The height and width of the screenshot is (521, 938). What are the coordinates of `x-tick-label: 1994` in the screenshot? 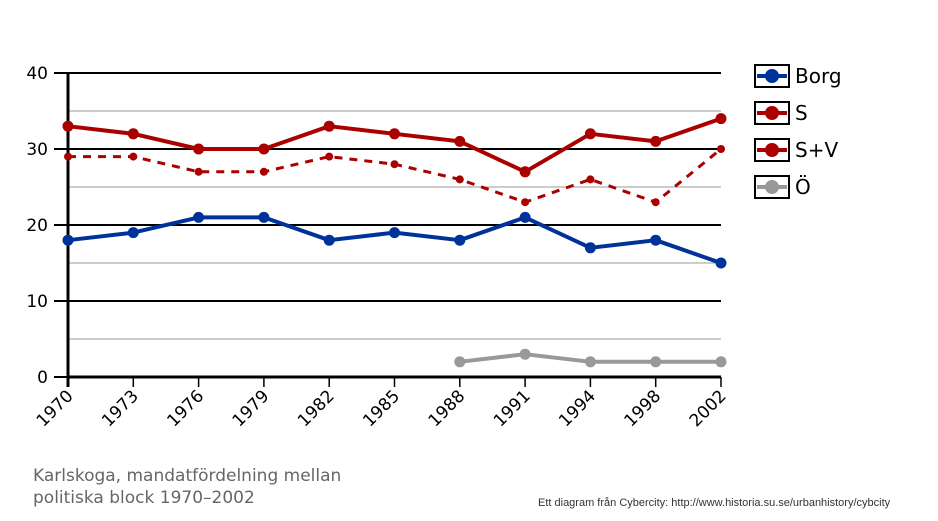 It's located at (577, 408).